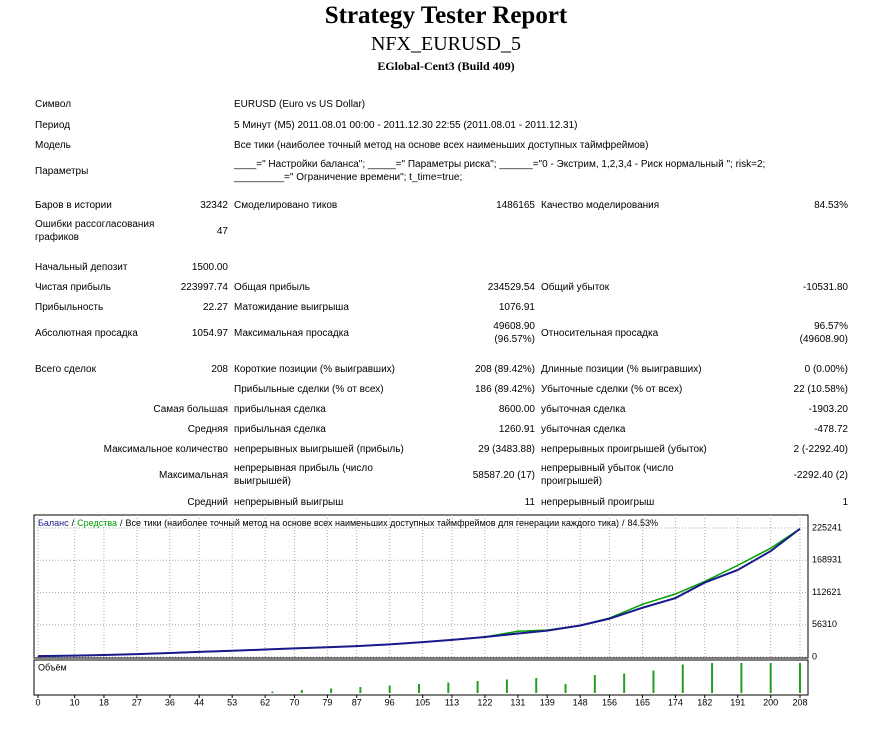 This screenshot has height=729, width=892. I want to click on x-tick-label: 208, so click(799, 702).